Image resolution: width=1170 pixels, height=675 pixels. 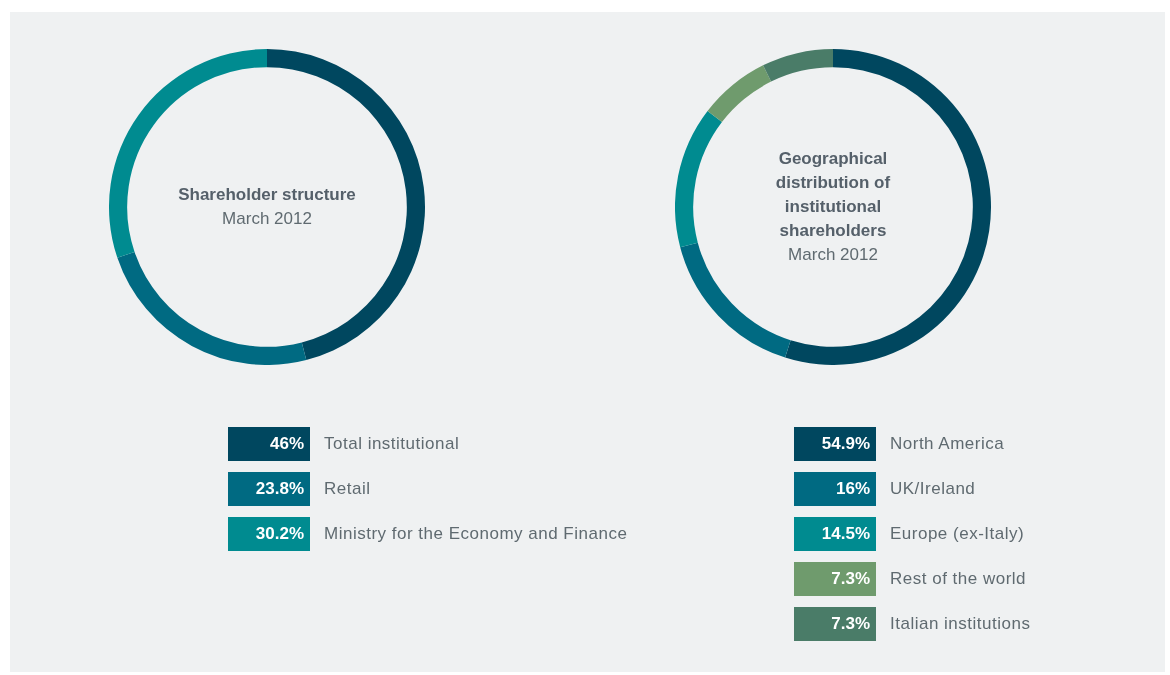 I want to click on data-label: 16%, so click(x=835, y=489).